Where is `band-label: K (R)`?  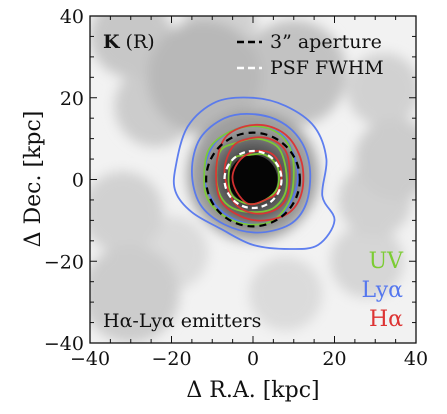 band-label: K (R) is located at coordinates (129, 42).